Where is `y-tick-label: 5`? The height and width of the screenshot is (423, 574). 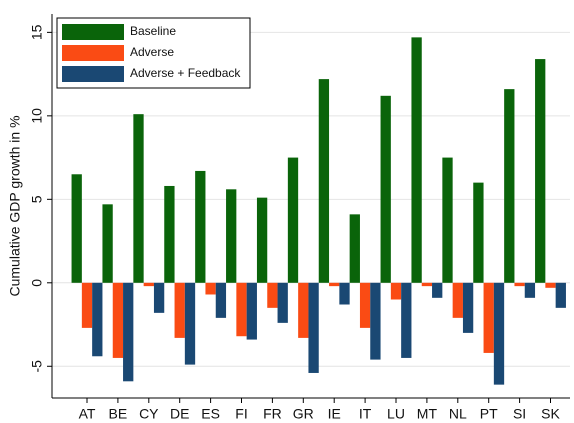 y-tick-label: 5 is located at coordinates (37, 199).